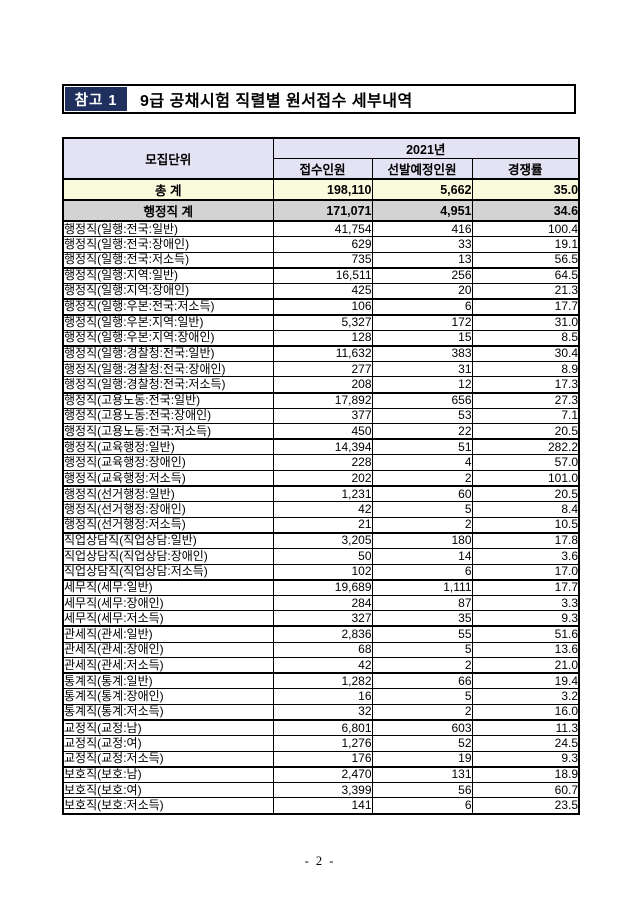  Describe the element at coordinates (525, 229) in the screenshot. I see `cell-ratio: 100.4` at that location.